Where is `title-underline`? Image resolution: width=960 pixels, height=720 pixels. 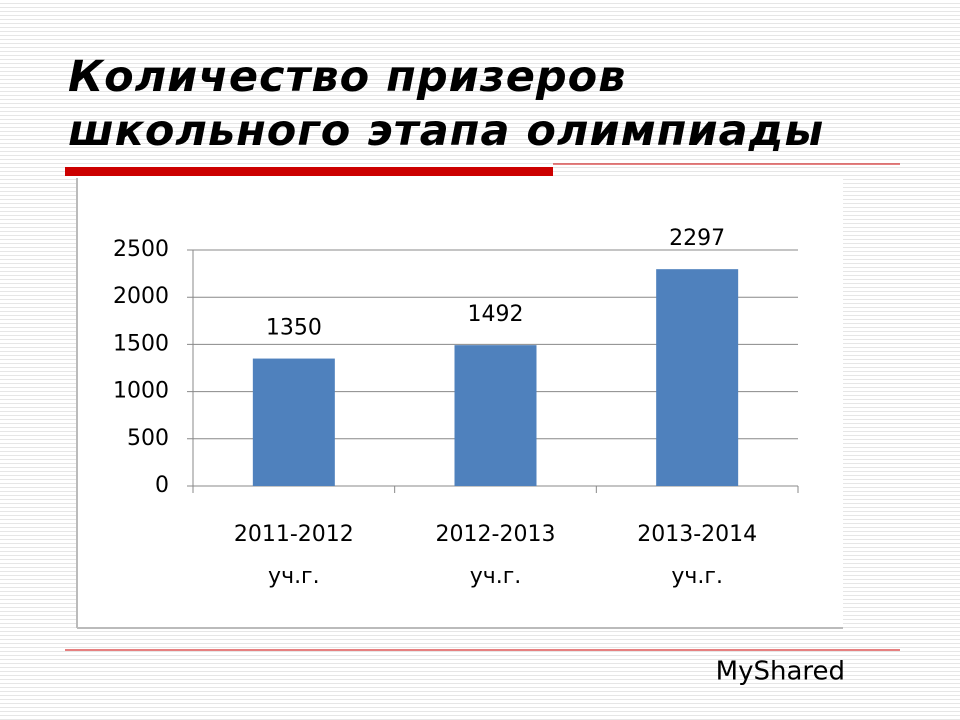 title-underline is located at coordinates (309, 171).